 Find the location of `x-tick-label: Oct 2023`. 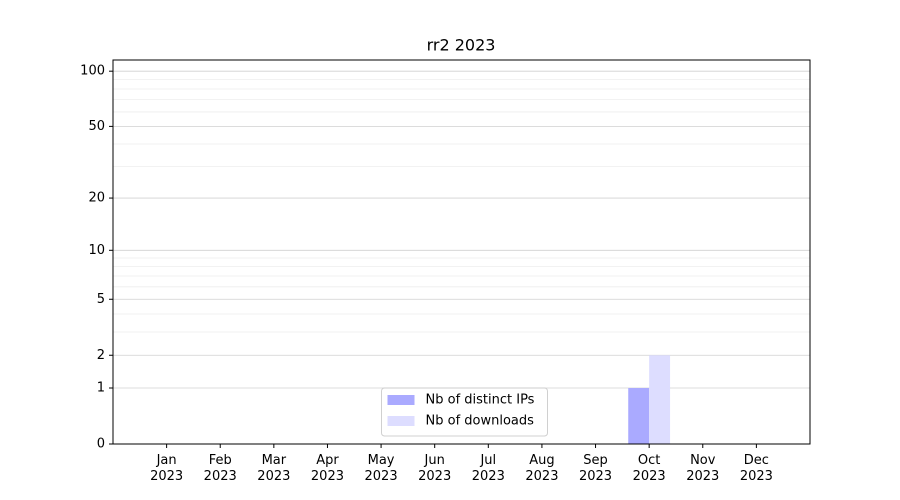

x-tick-label: Oct 2023 is located at coordinates (649, 468).